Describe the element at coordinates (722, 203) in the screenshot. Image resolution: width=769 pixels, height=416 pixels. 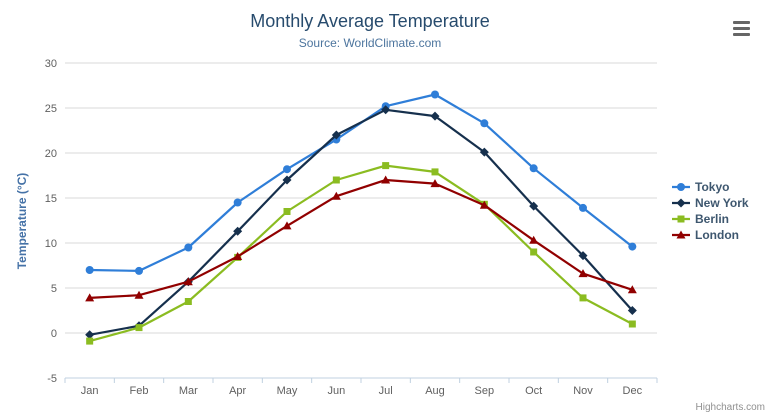
I see `legend-label-new-york: New York` at that location.